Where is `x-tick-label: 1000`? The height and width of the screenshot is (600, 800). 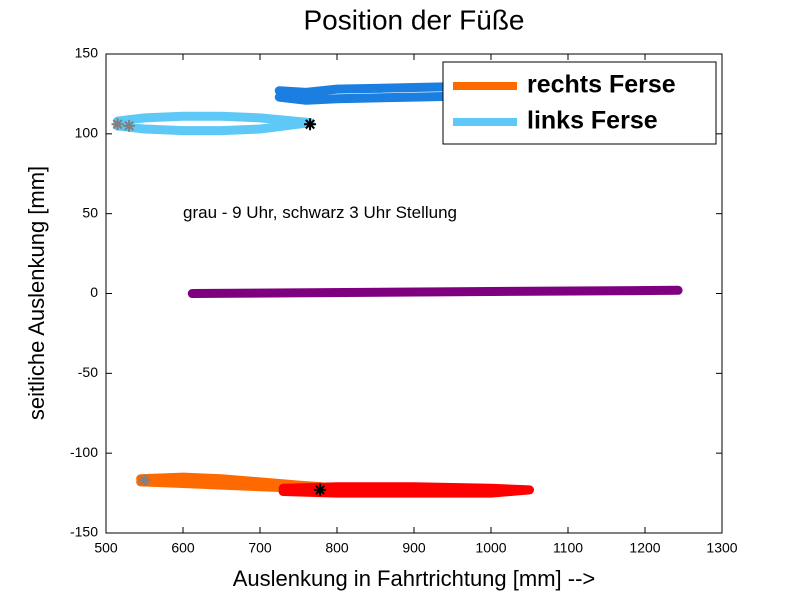 x-tick-label: 1000 is located at coordinates (490, 548).